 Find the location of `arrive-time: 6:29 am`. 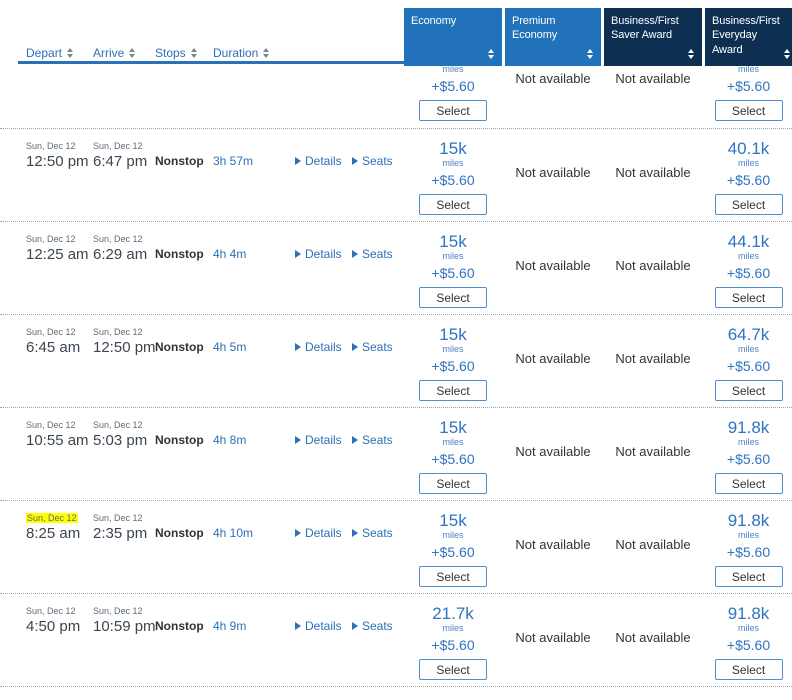

arrive-time: 6:29 am is located at coordinates (120, 254).